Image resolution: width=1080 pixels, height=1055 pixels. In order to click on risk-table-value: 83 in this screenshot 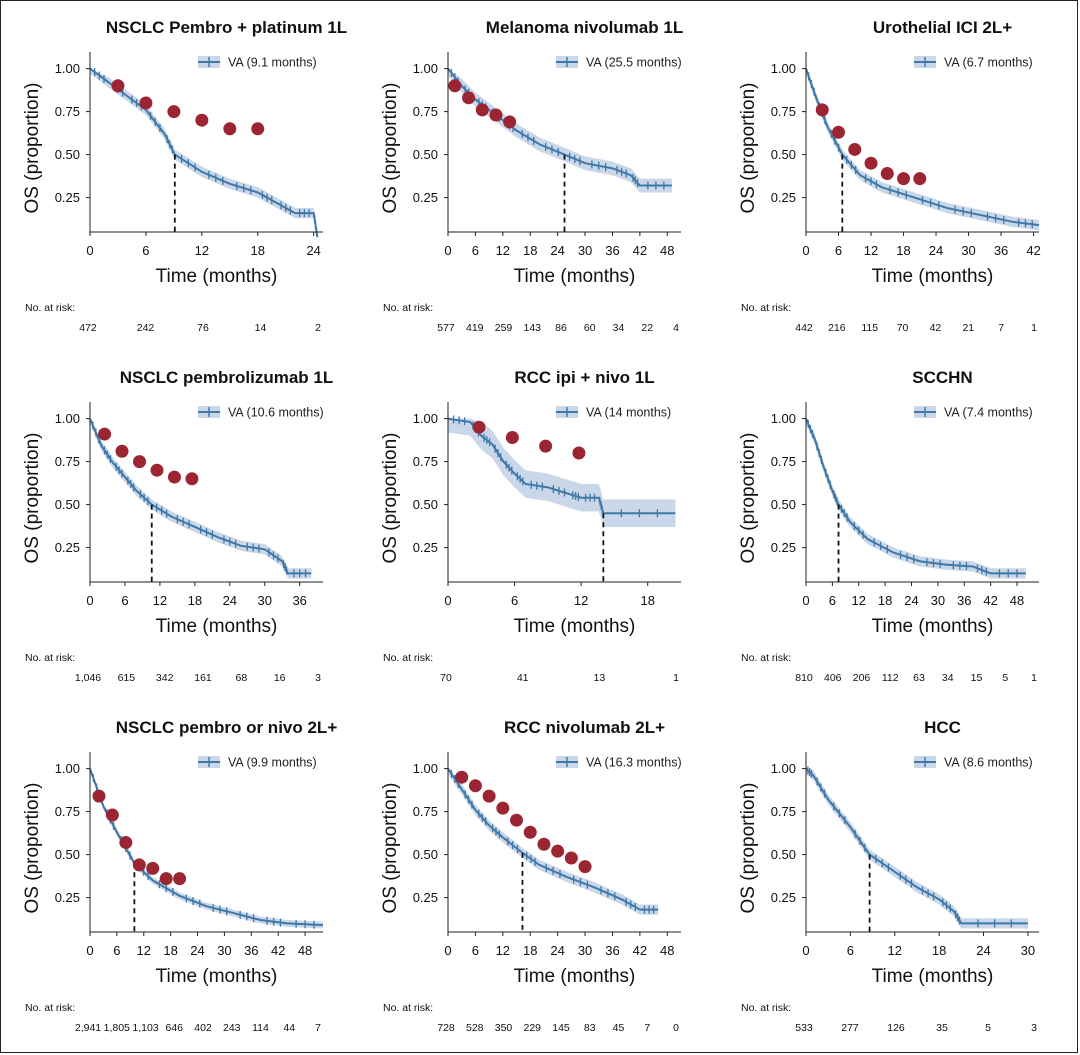, I will do `click(590, 1028)`.